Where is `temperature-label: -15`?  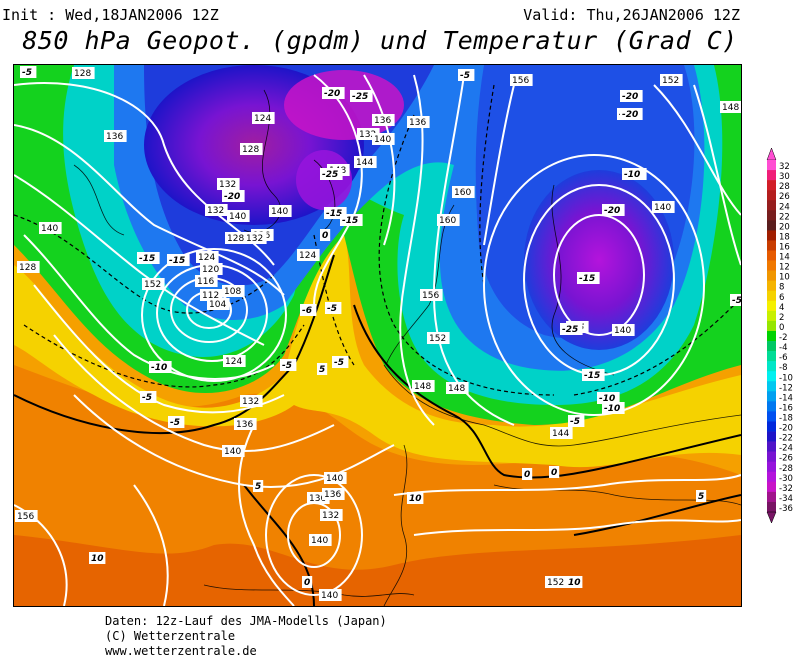 temperature-label: -15 is located at coordinates (147, 259).